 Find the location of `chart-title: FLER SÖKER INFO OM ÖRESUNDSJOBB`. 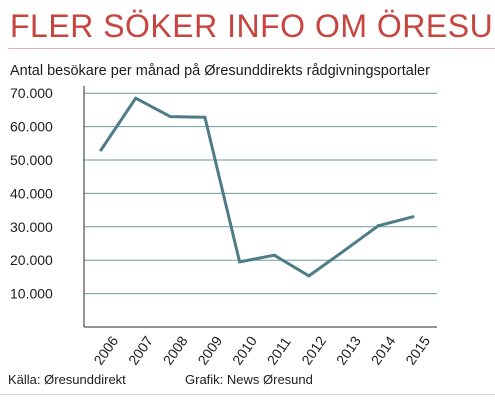

chart-title: FLER SÖKER INFO OM ÖRESUNDSJOBB is located at coordinates (252, 26).